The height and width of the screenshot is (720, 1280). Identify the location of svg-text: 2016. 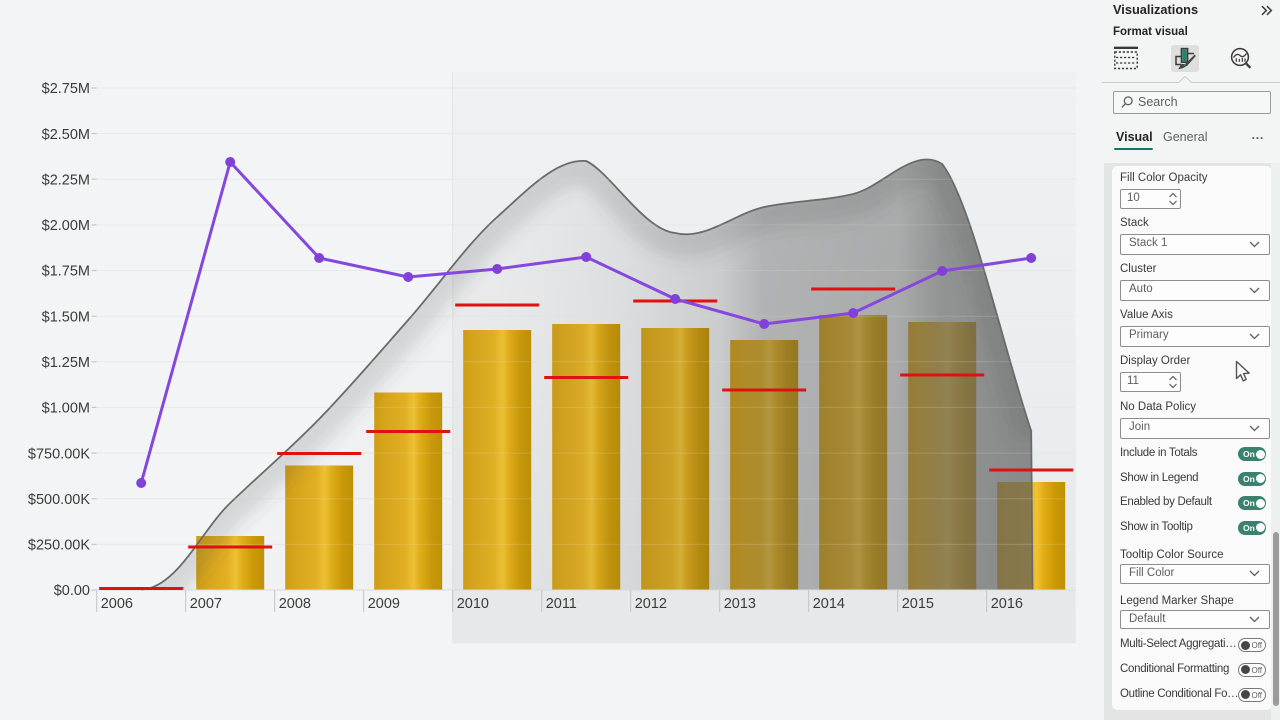
(1007, 604).